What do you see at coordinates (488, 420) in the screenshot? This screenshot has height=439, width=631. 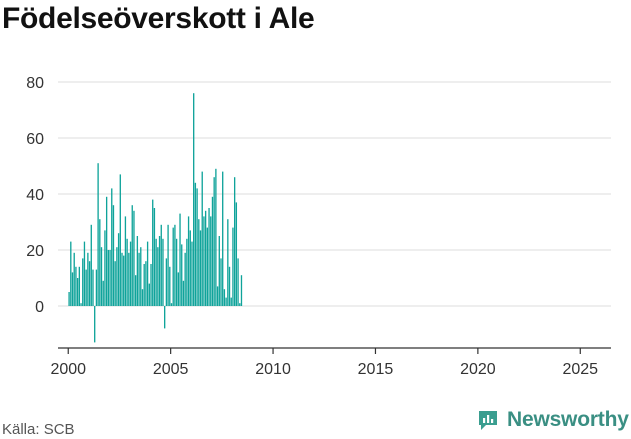 I see `newsworthy-logo-icon` at bounding box center [488, 420].